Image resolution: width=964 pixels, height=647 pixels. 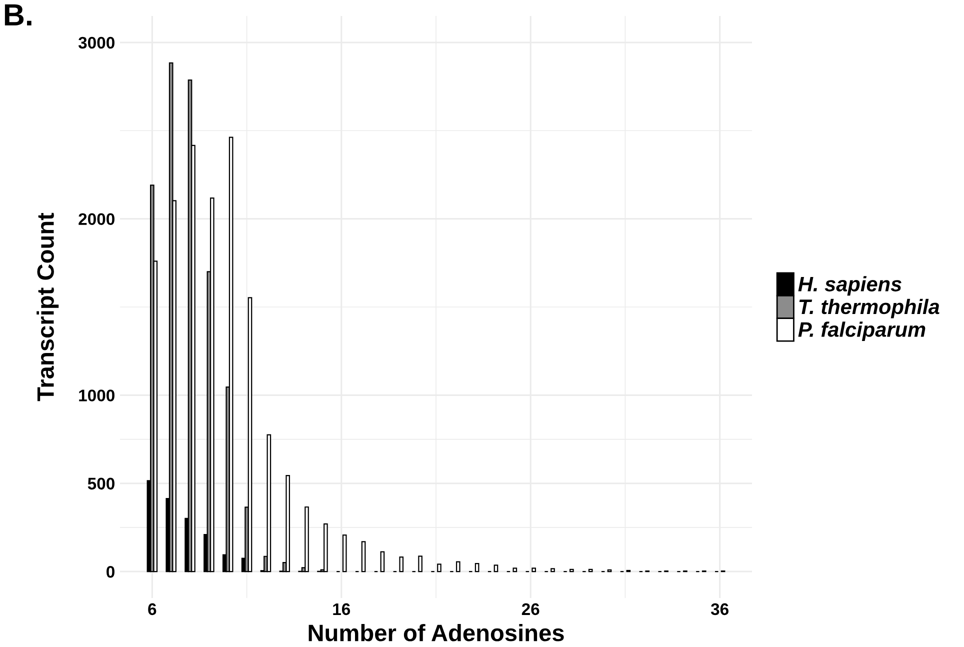 I want to click on y-tick-label: 3000, so click(x=96, y=42).